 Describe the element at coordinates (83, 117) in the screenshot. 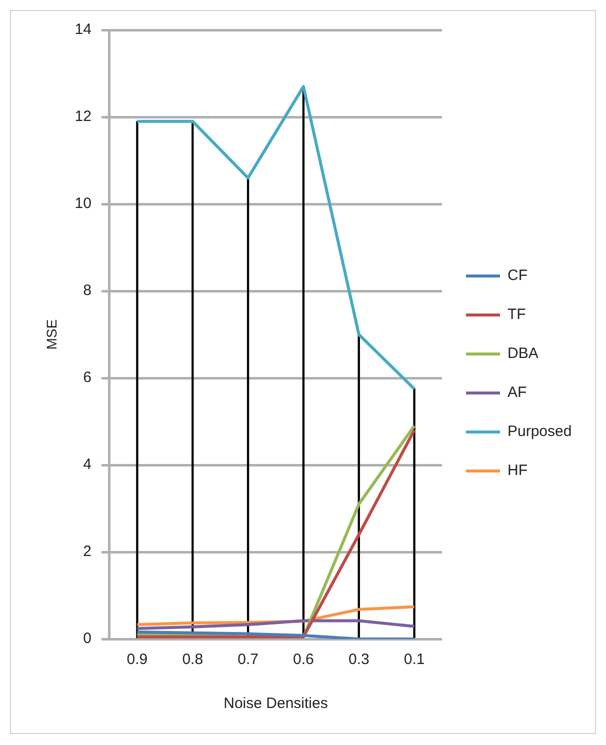

I see `y-tick-label: 12` at that location.